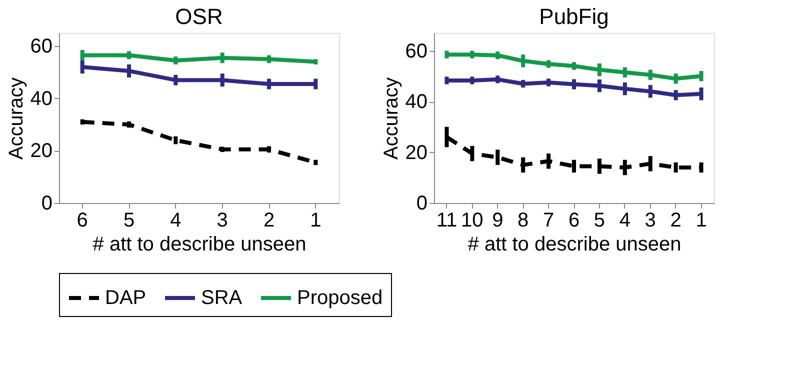 The width and height of the screenshot is (801, 367). What do you see at coordinates (574, 16) in the screenshot?
I see `chart-title: PubFig` at bounding box center [574, 16].